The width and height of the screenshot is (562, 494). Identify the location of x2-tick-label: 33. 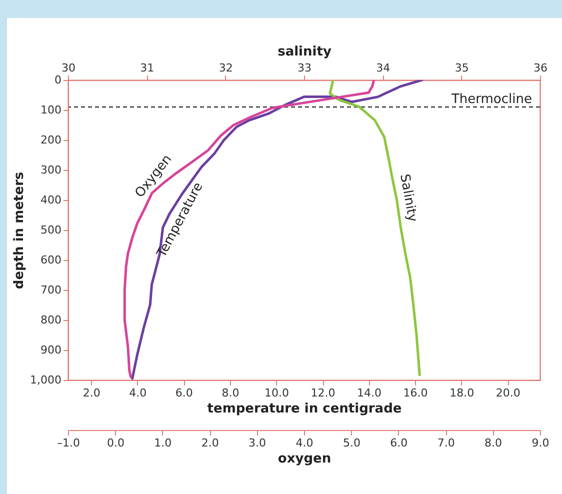
(305, 68).